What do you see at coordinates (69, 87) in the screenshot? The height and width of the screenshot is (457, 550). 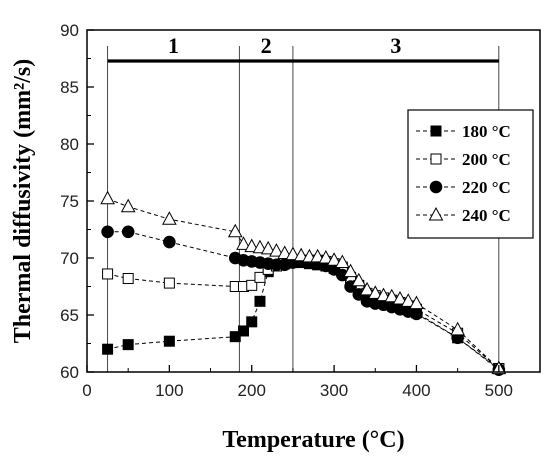 I see `y-tick-label: 85` at bounding box center [69, 87].